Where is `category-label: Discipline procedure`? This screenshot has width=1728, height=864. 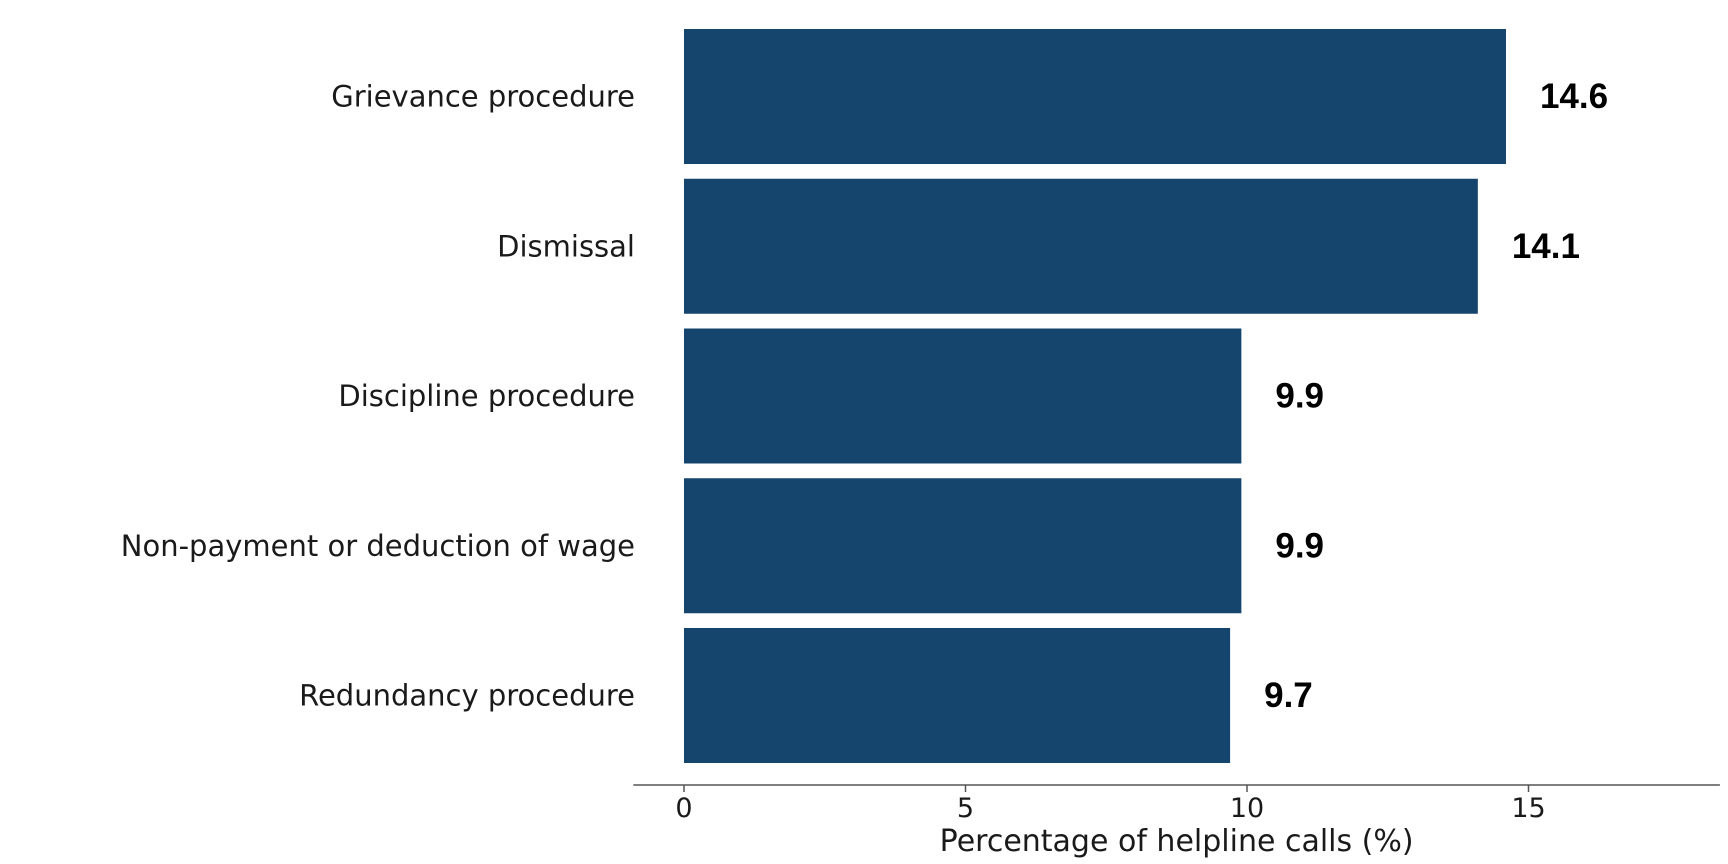
category-label: Discipline procedure is located at coordinates (486, 396).